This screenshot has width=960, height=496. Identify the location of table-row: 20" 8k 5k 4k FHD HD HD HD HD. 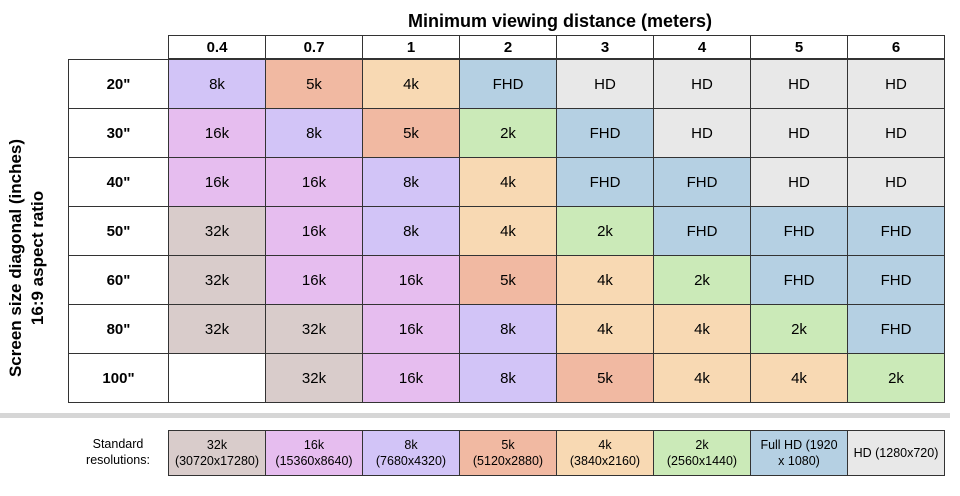
(506, 84).